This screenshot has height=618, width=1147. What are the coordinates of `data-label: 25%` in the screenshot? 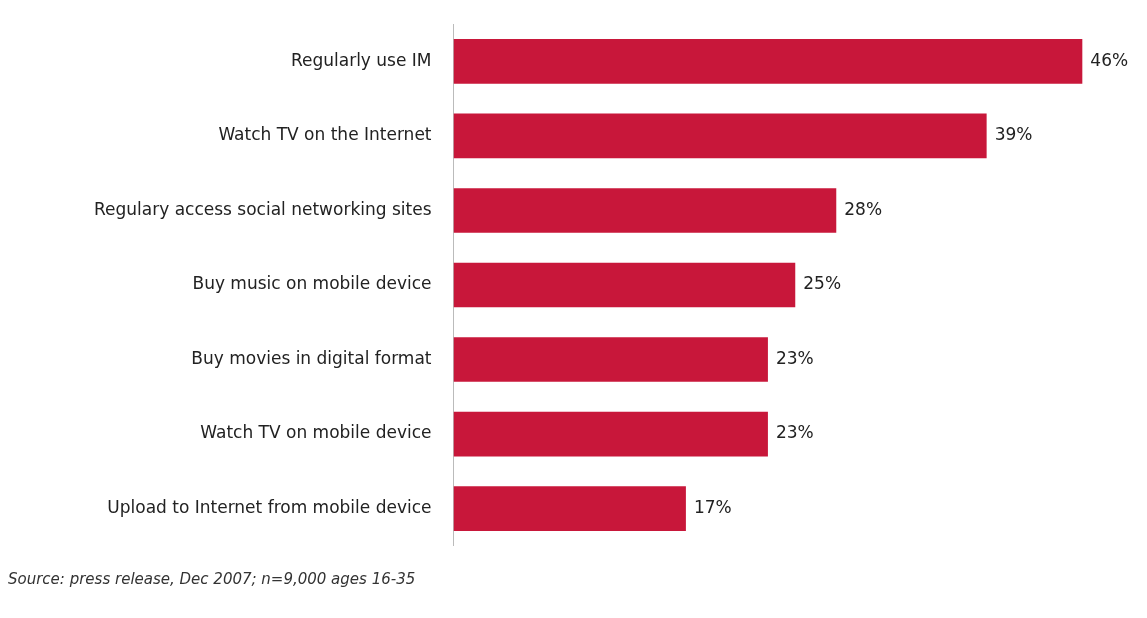 It's located at (822, 283).